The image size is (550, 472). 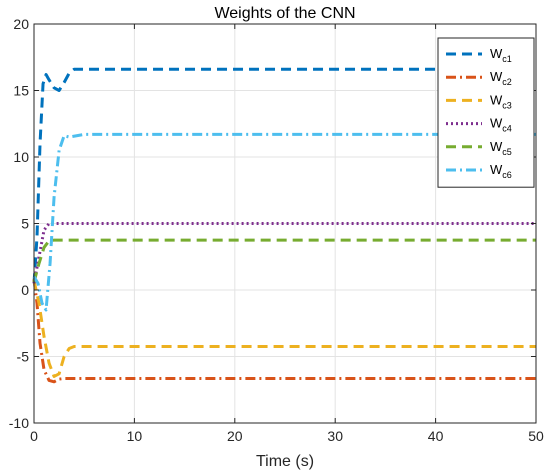 What do you see at coordinates (536, 436) in the screenshot?
I see `x-tick-label: 50` at bounding box center [536, 436].